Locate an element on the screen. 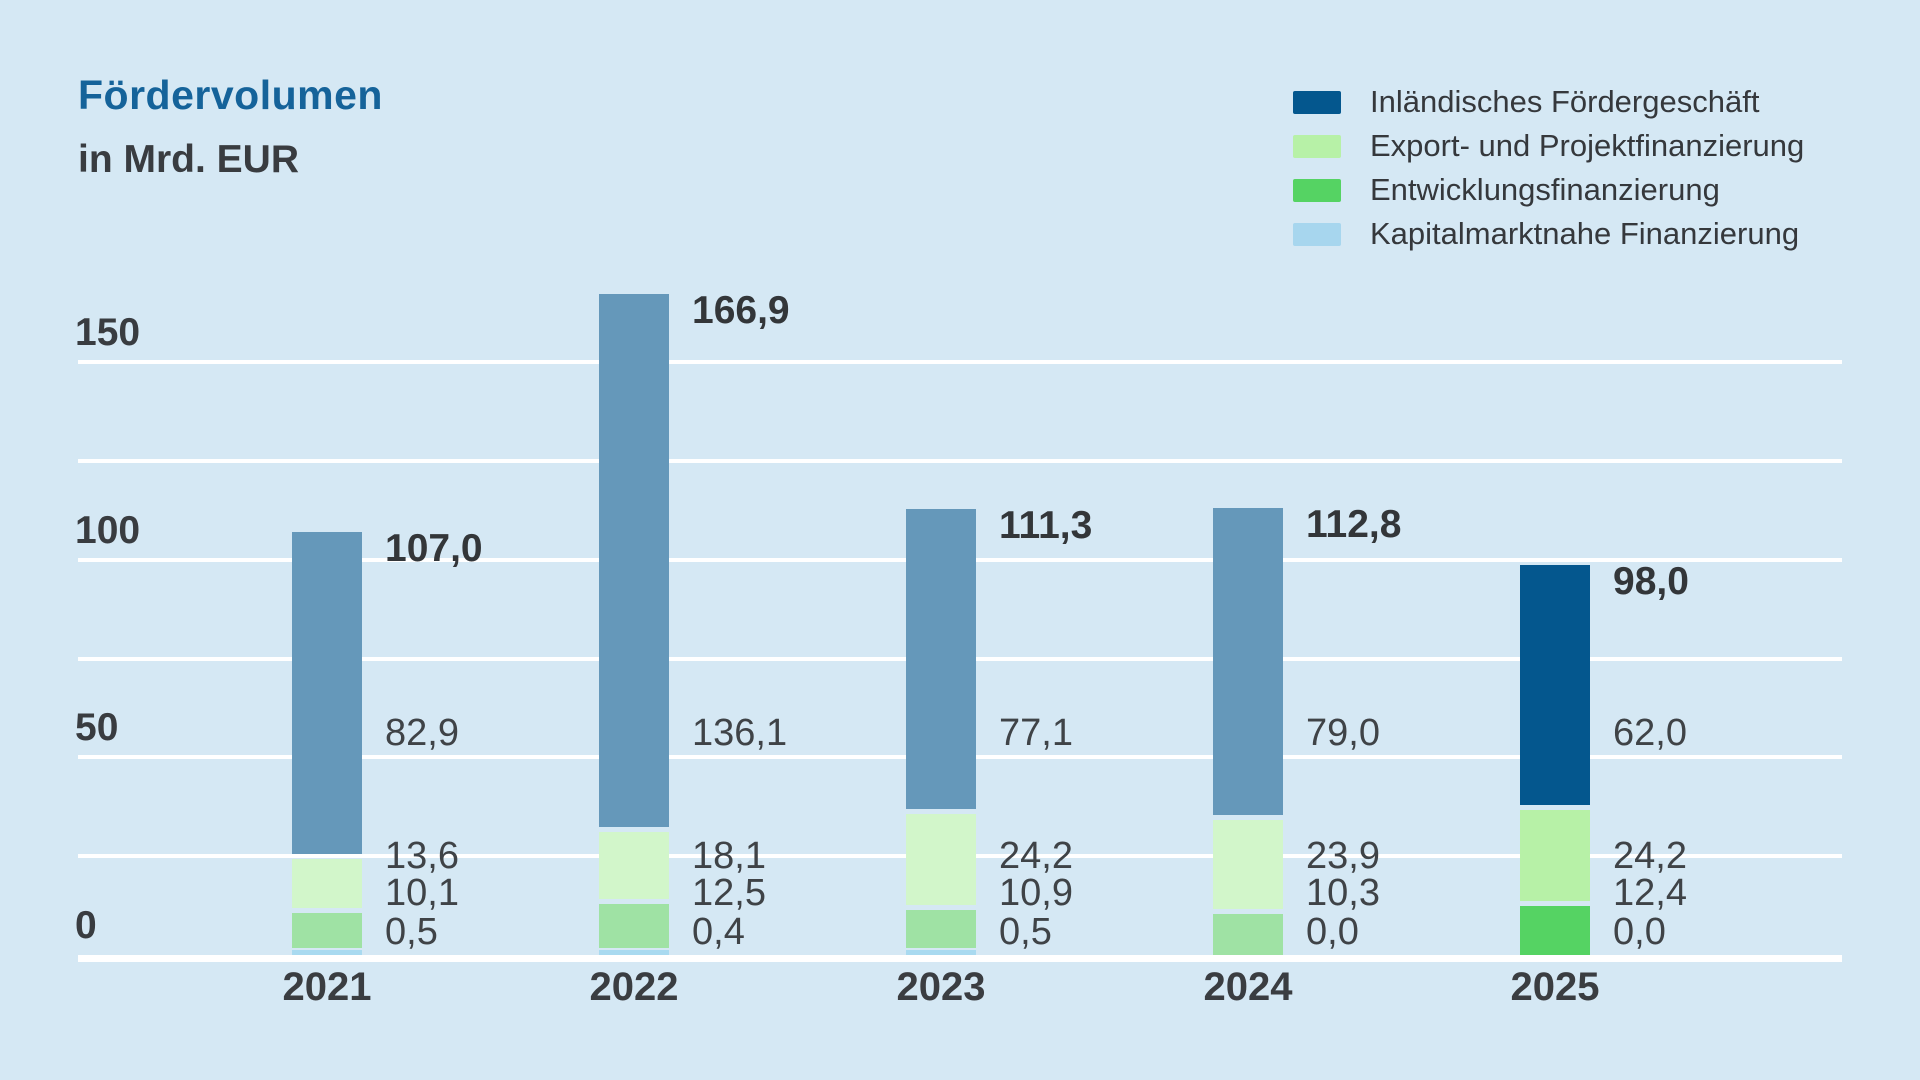 The image size is (1920, 1080). legend-item-entwicklung: Entwicklungsfinanzierung is located at coordinates (1548, 190).